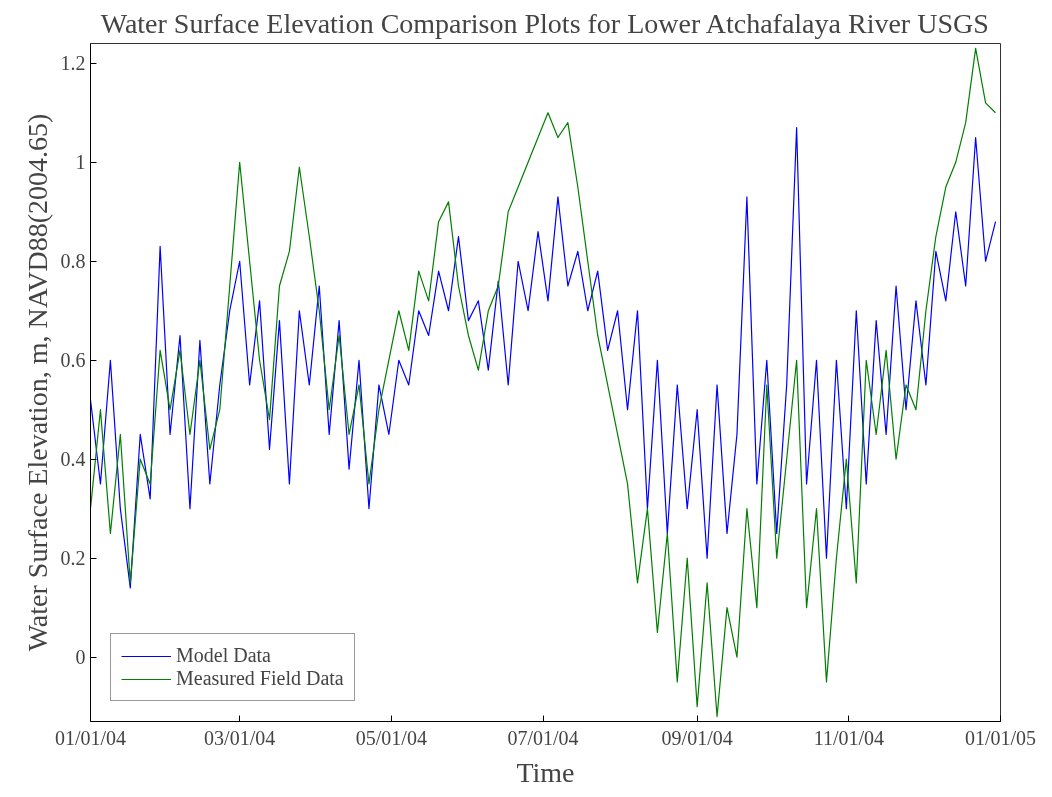 Image resolution: width=1052 pixels, height=797 pixels. Describe the element at coordinates (544, 23) in the screenshot. I see `chart-title: Water Surface Elevation Comparison Plots for Lower Atchafalaya River USGS` at that location.